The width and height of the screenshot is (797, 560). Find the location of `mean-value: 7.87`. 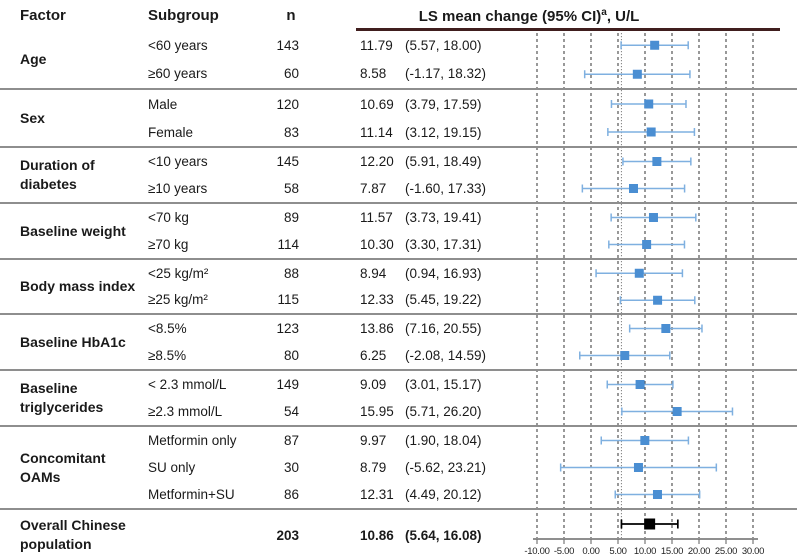

mean-value: 7.87 is located at coordinates (373, 188).